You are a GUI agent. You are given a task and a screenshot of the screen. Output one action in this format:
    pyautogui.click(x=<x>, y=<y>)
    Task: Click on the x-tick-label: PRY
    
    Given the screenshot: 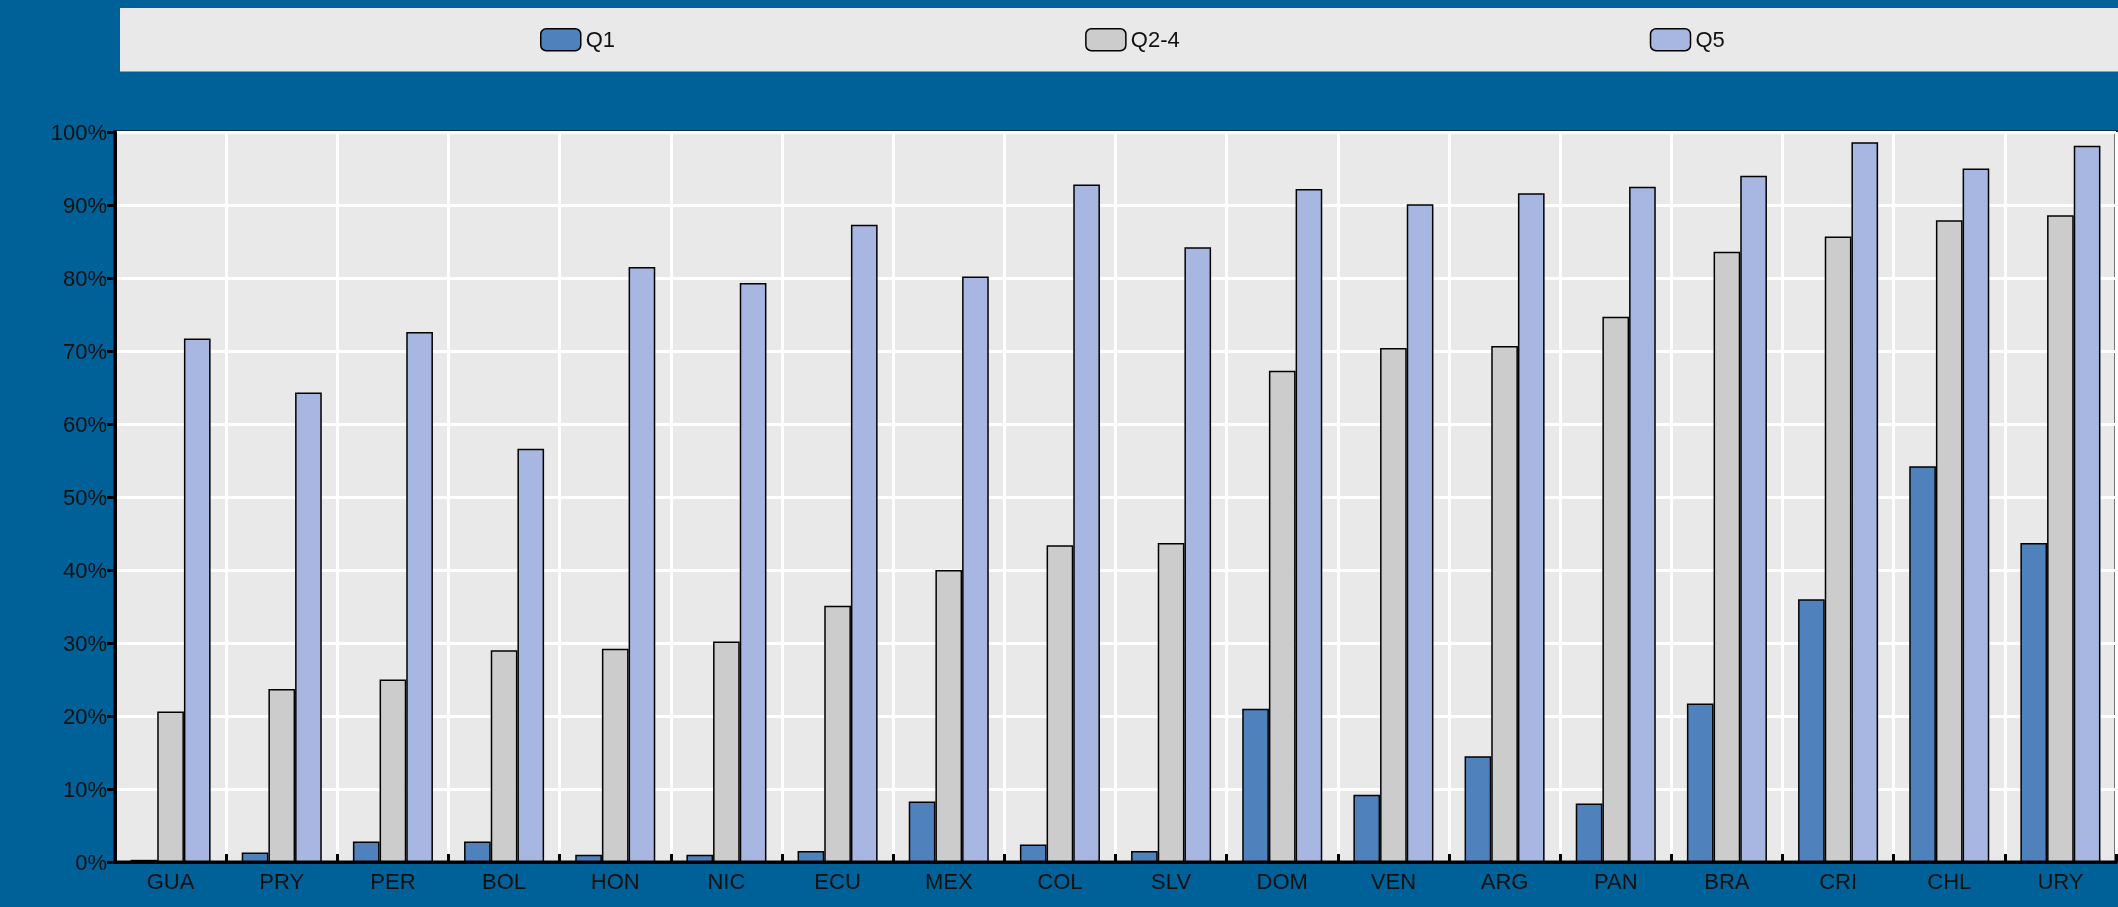 What is the action you would take?
    pyautogui.click(x=282, y=881)
    